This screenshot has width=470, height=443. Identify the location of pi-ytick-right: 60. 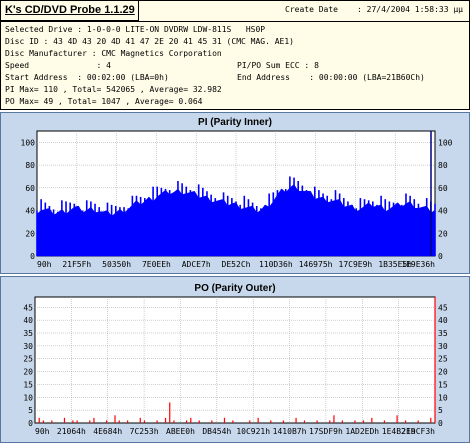
(443, 188).